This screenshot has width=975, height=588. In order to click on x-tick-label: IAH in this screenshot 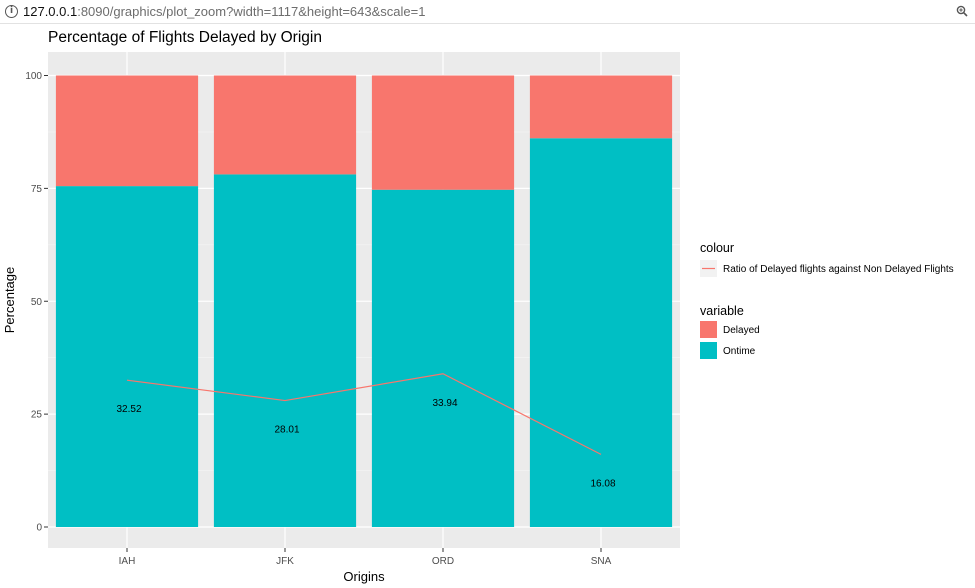, I will do `click(127, 561)`.